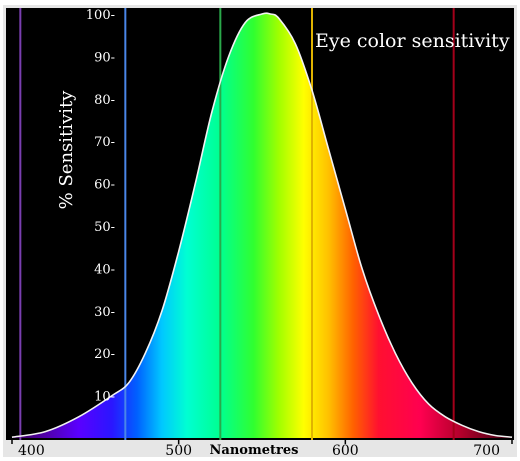 The image size is (520, 461). I want to click on x-axis-label: Nanometres, so click(254, 450).